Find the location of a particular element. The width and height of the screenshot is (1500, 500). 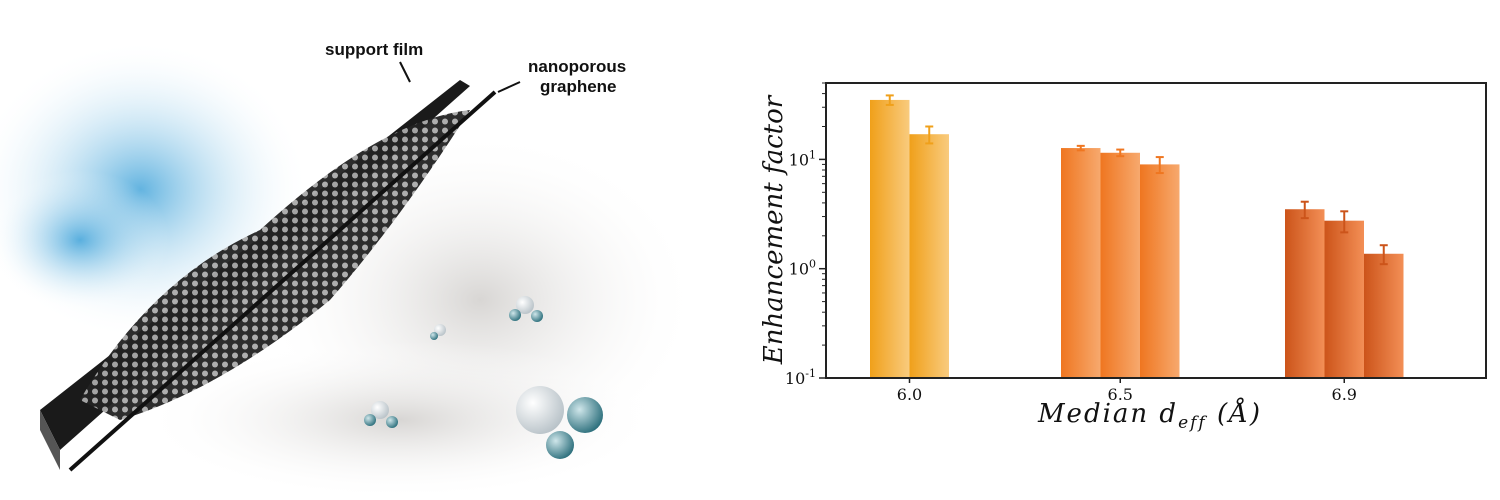

nanoporous-graphene-label-2: graphene is located at coordinates (578, 86).